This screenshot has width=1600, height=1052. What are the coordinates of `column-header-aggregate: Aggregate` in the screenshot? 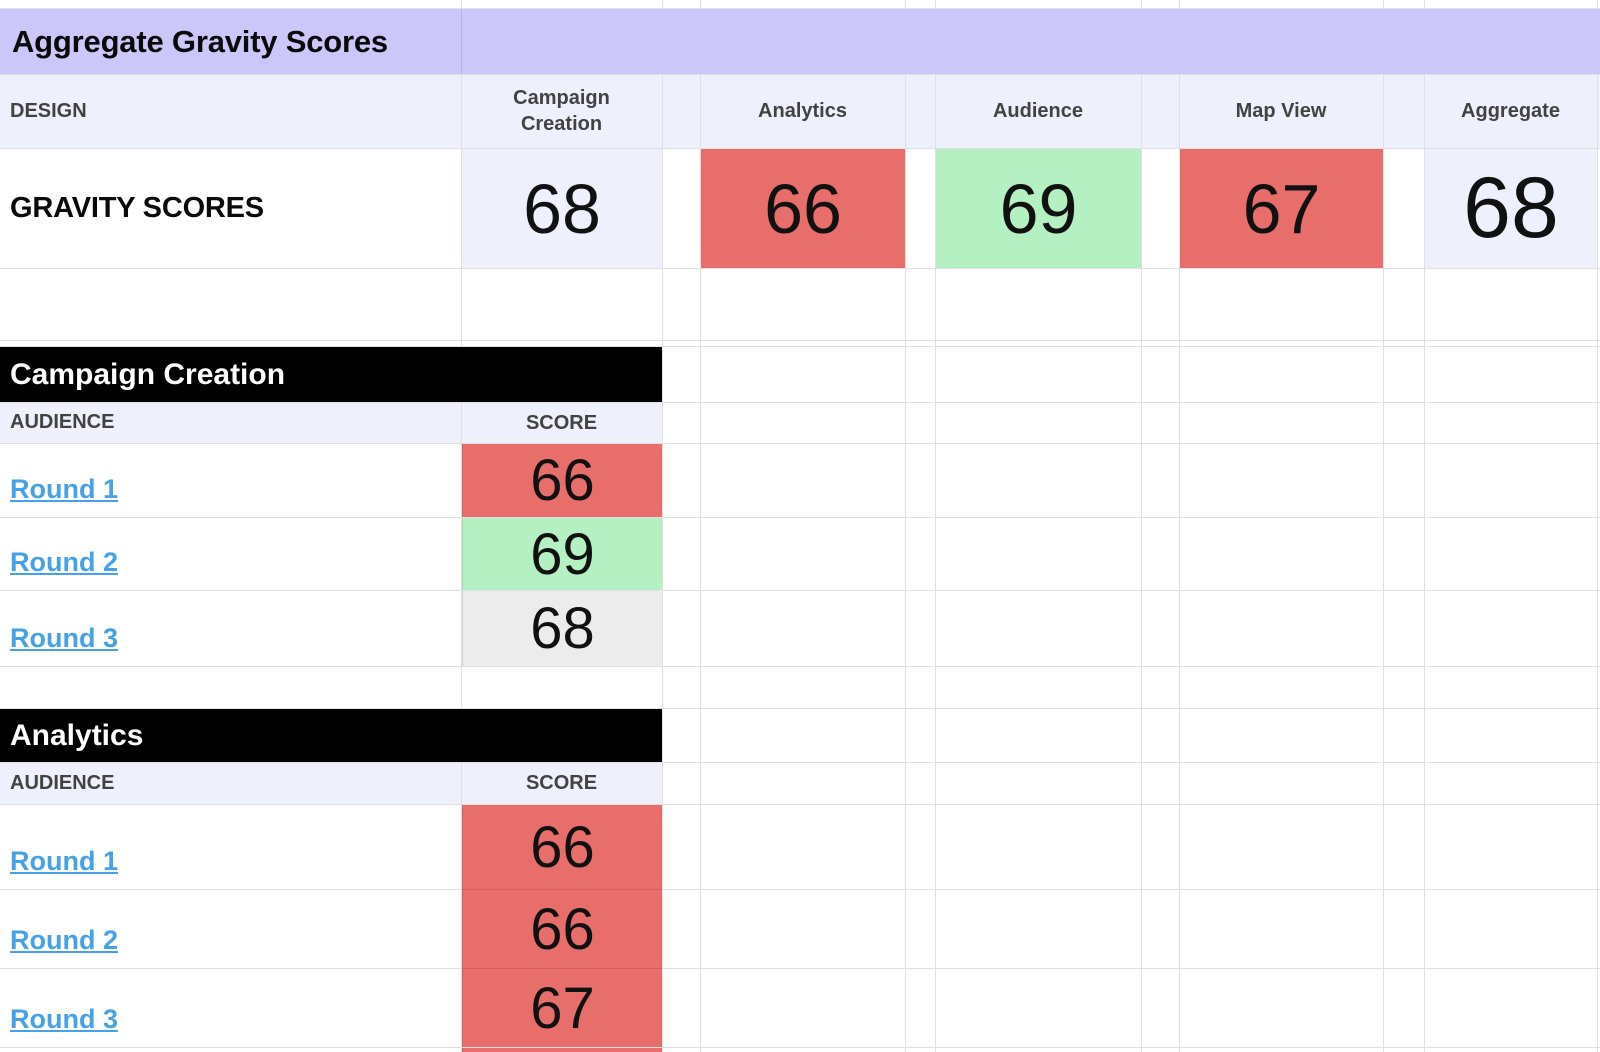 It's located at (1510, 111).